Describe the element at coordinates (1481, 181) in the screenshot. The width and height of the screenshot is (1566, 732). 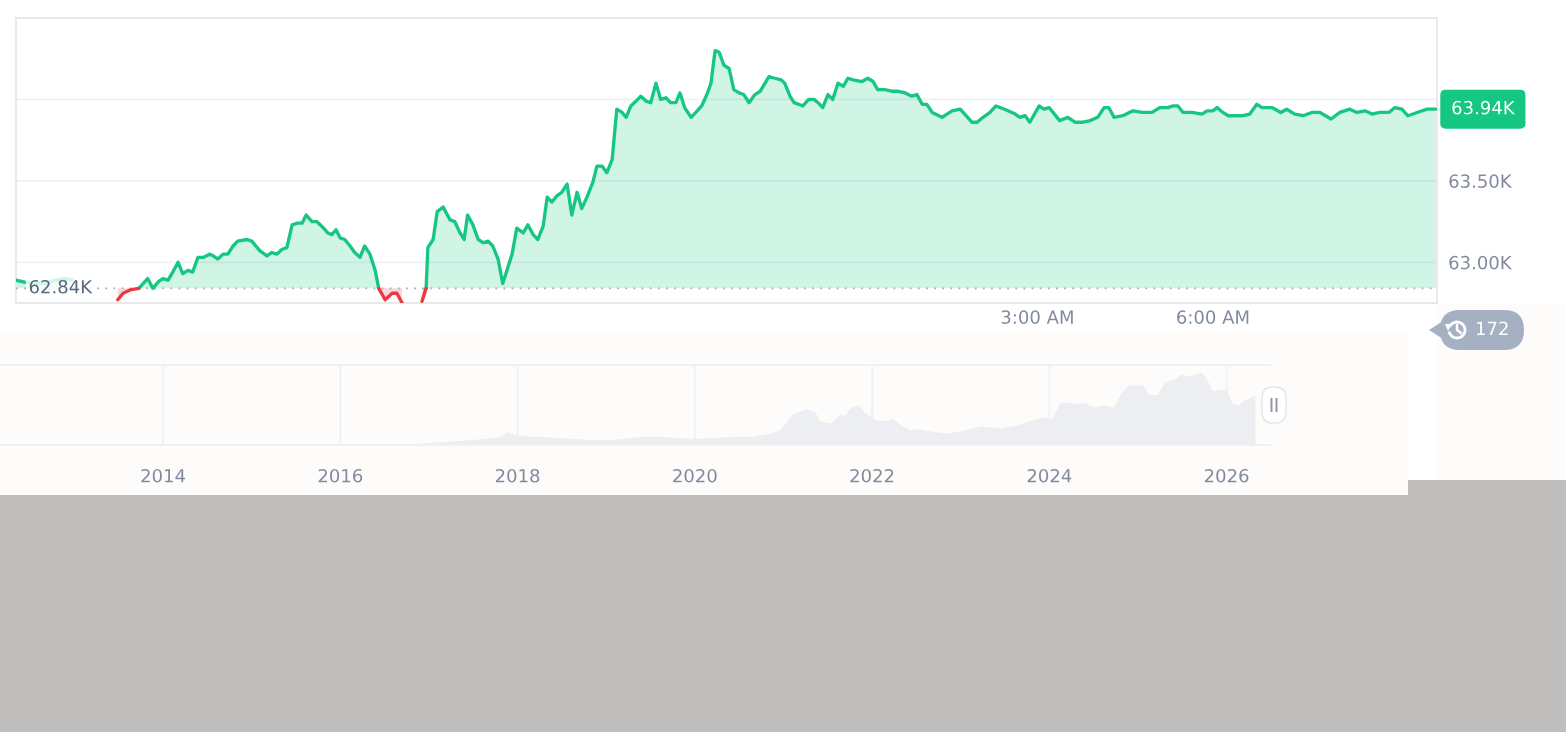
I see `y-tick-label: 63.50K` at that location.